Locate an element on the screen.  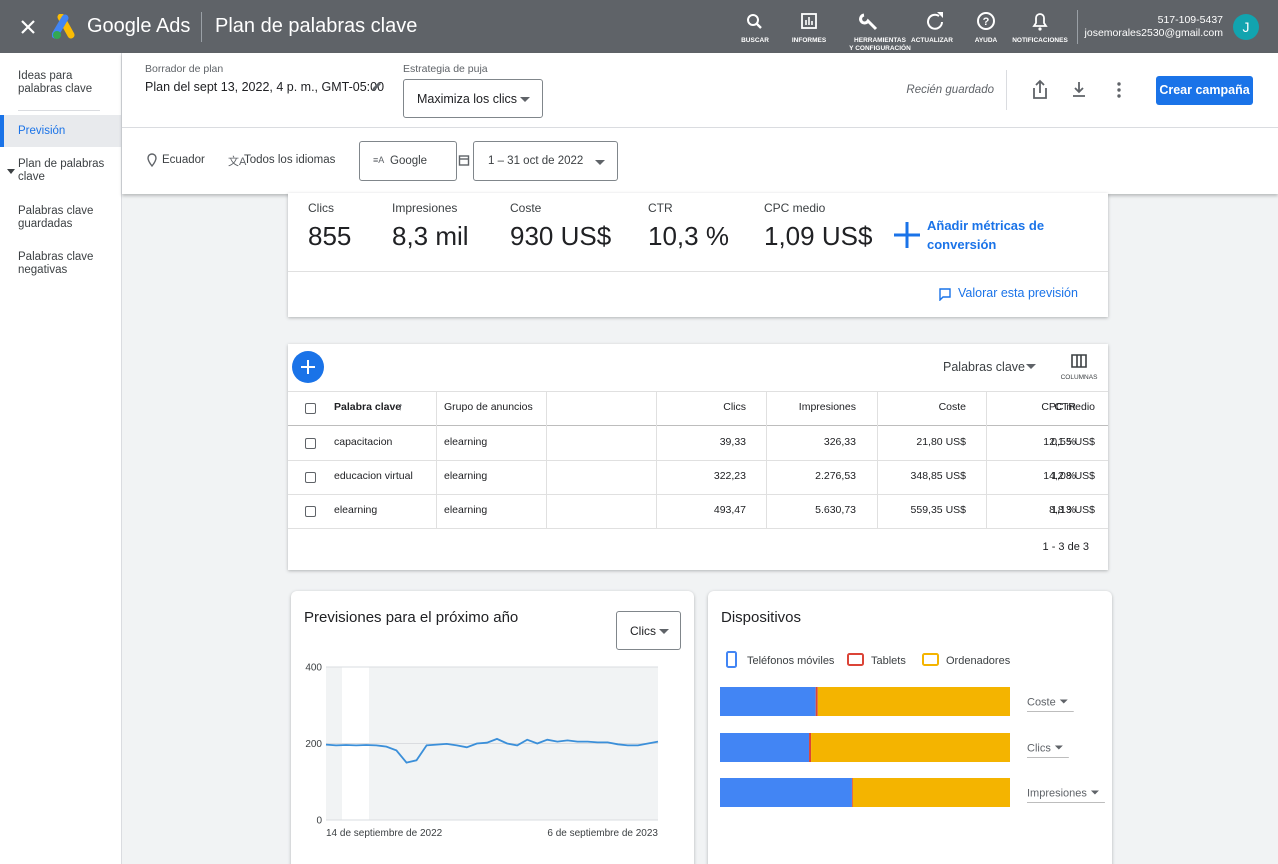
metric-value: 855 is located at coordinates (329, 236).